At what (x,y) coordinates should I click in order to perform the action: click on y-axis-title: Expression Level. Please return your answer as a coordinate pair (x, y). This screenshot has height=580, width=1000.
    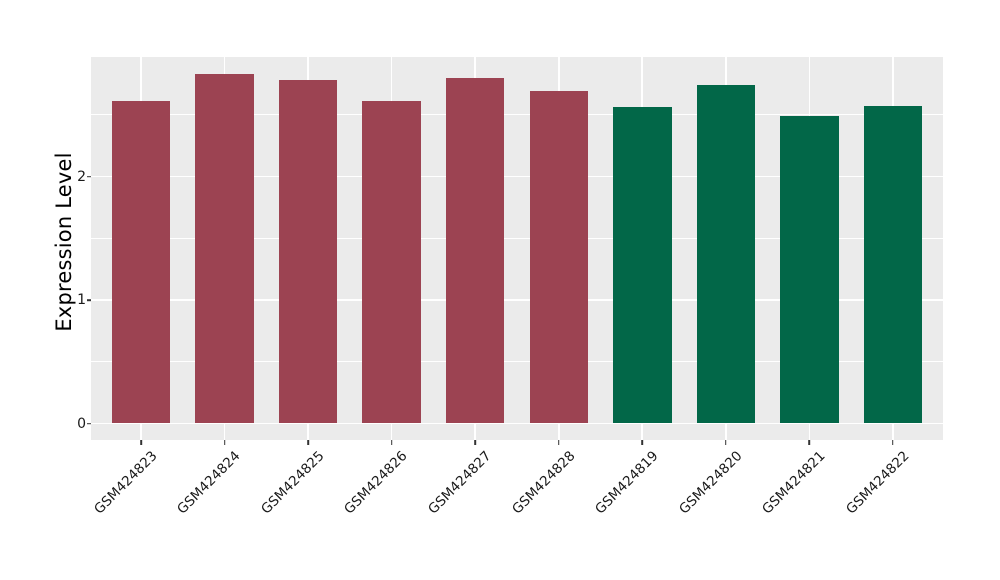
    Looking at the image, I should click on (64, 242).